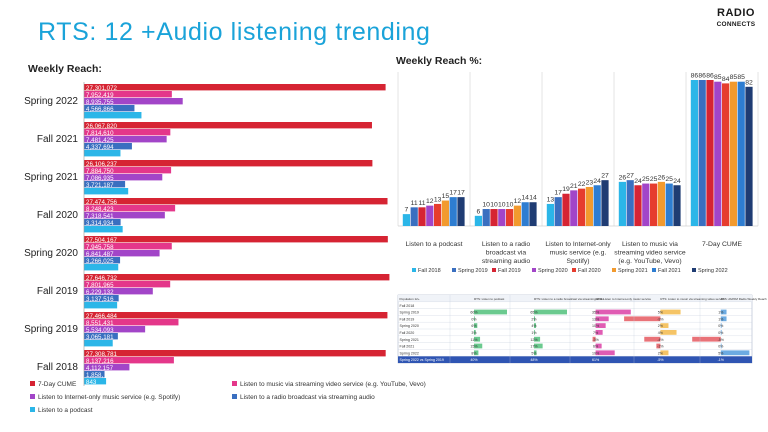  I want to click on bar-value-label: 7,814,610, so click(100, 133).